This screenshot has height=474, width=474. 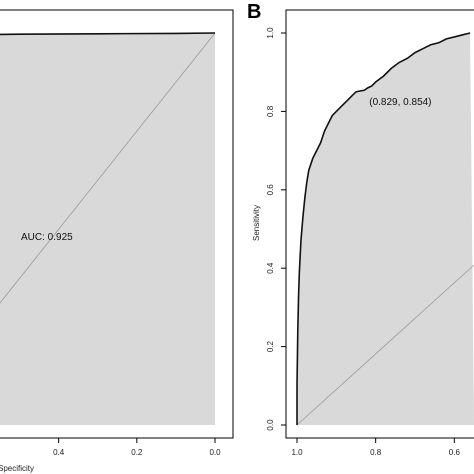 I want to click on panel-a-x-axis-title: Specificity, so click(x=17, y=468).